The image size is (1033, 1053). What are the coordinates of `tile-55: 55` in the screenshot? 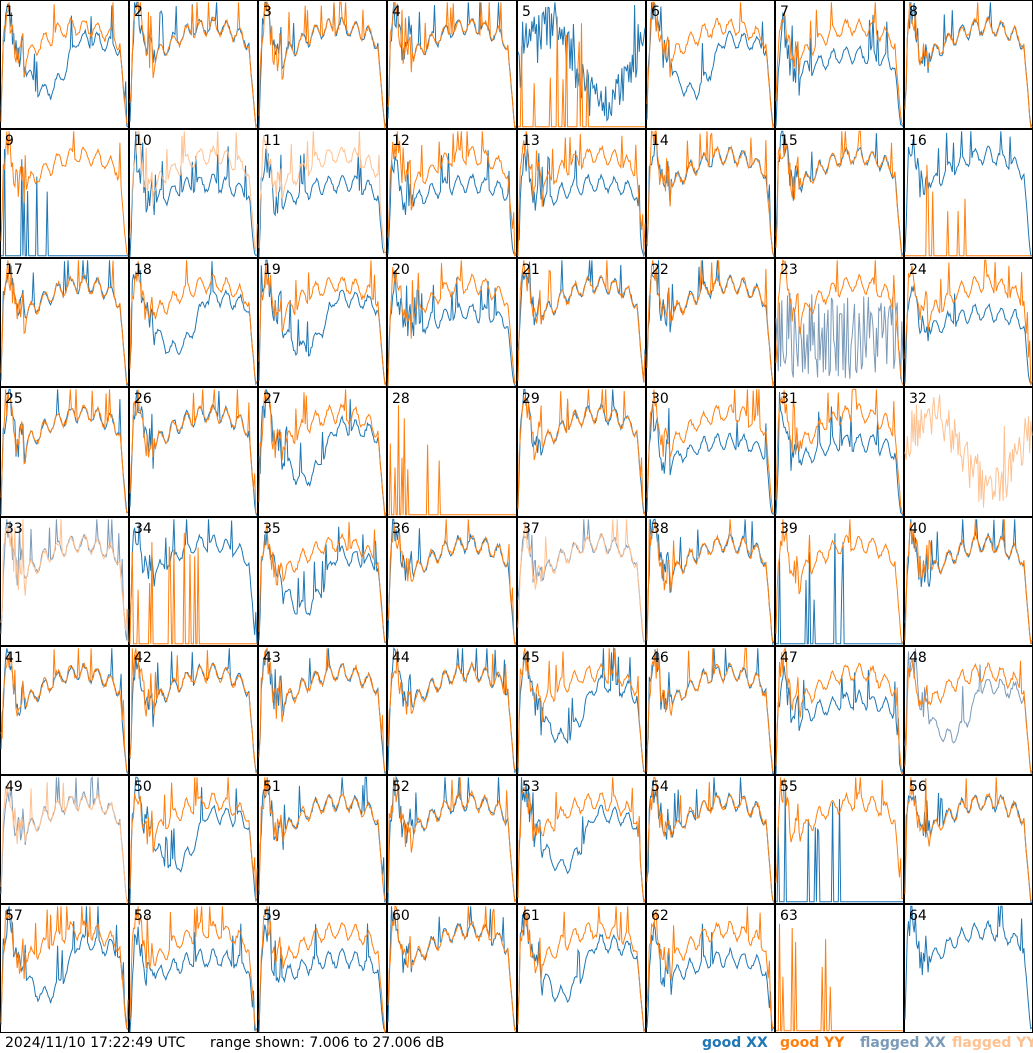 It's located at (839, 839).